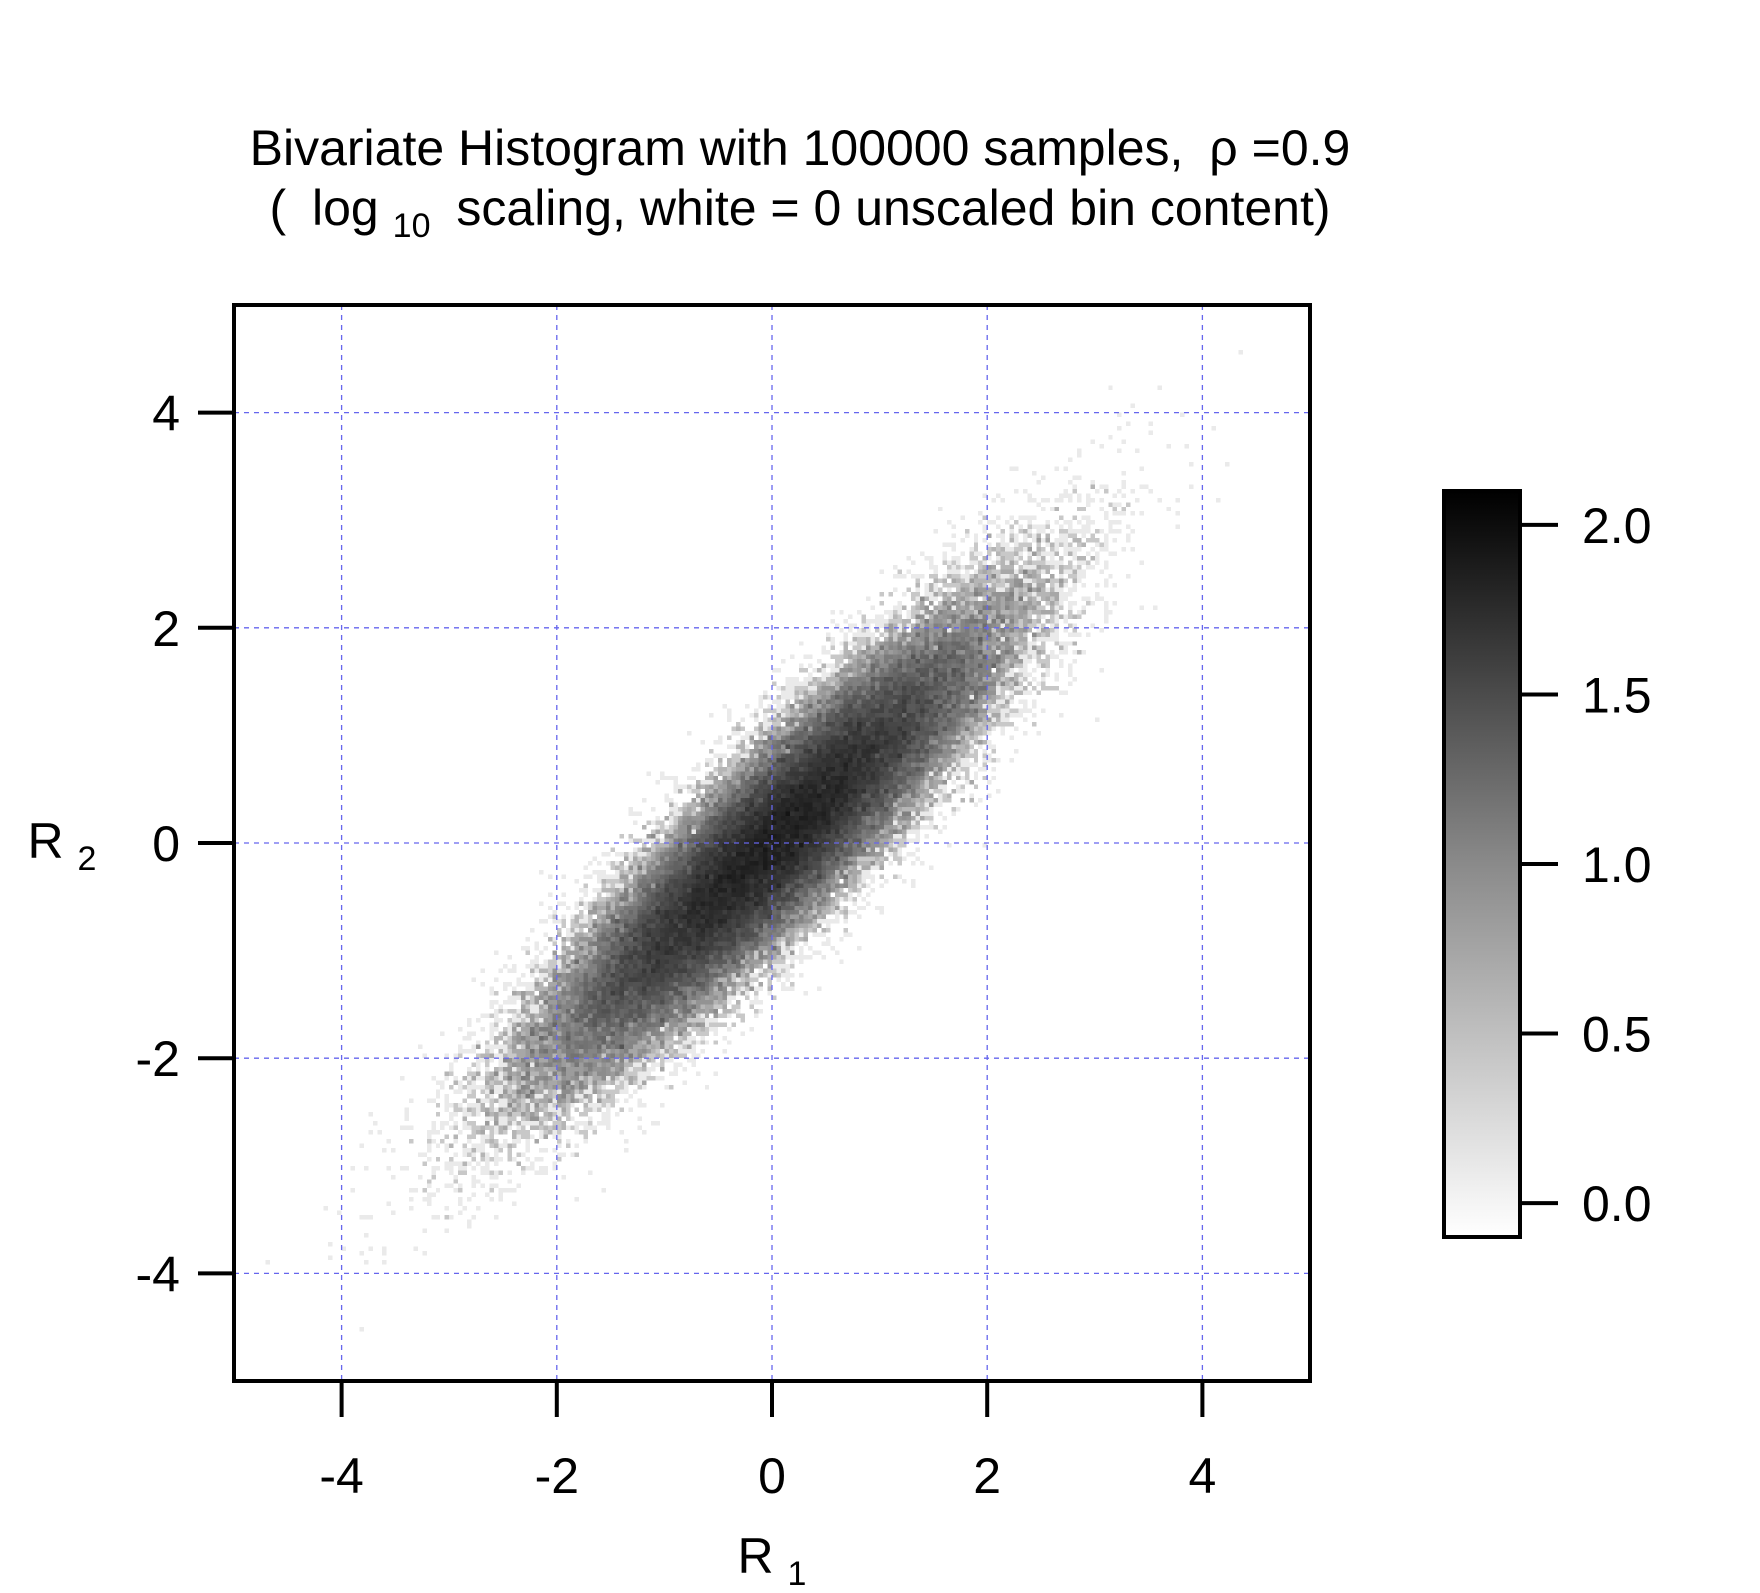 The height and width of the screenshot is (1593, 1760). I want to click on y-axis: -4 -2 0 2 4, so click(185, 844).